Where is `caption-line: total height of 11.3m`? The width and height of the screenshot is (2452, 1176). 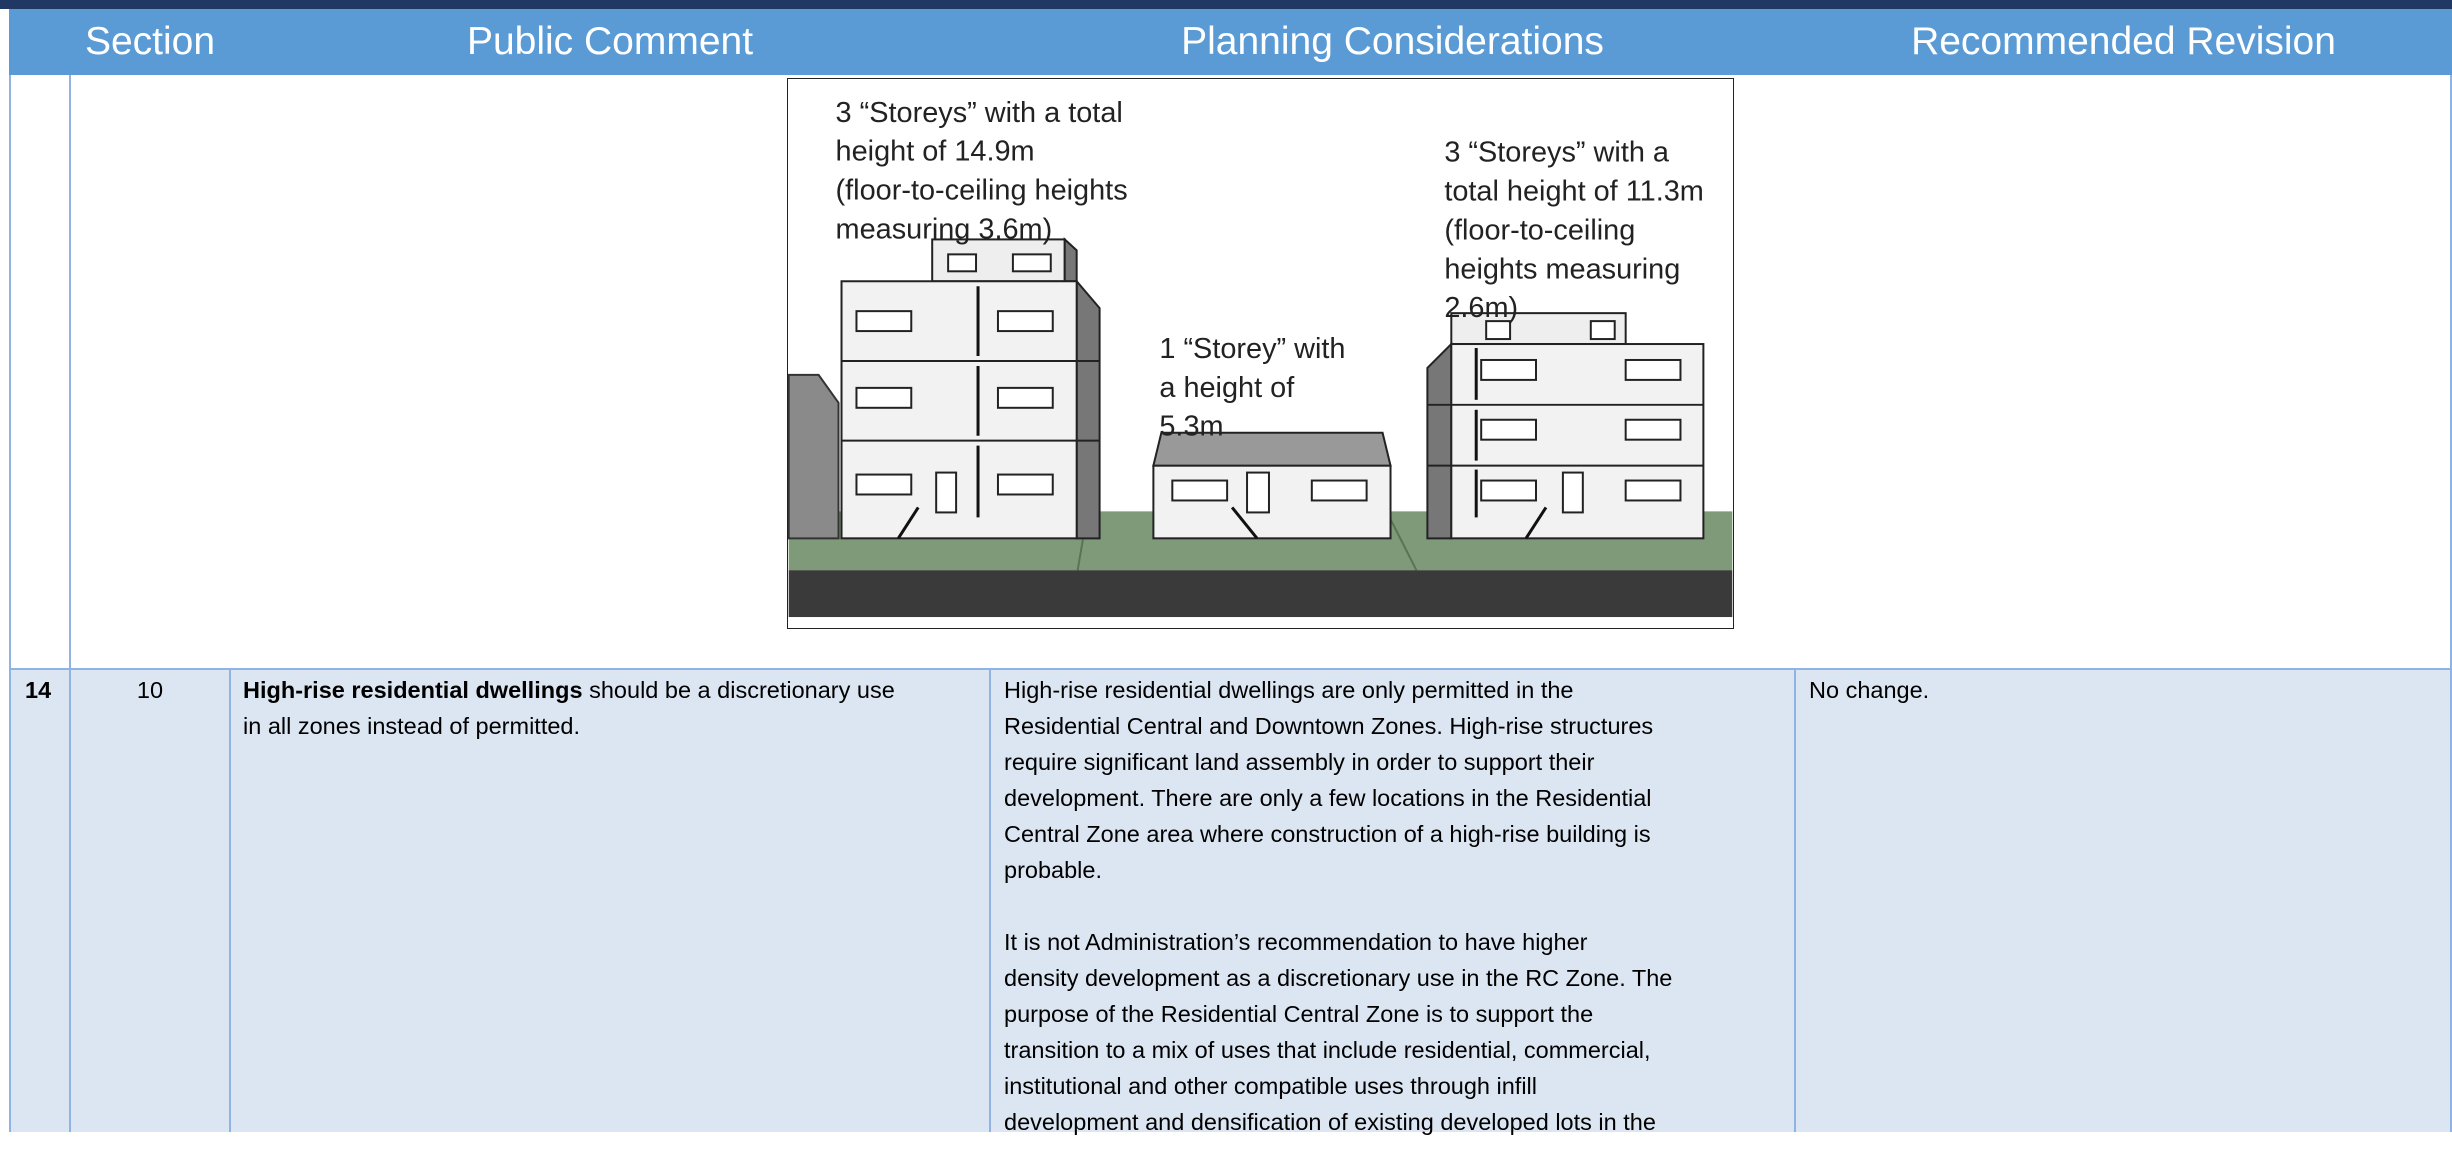
caption-line: total height of 11.3m is located at coordinates (1574, 192).